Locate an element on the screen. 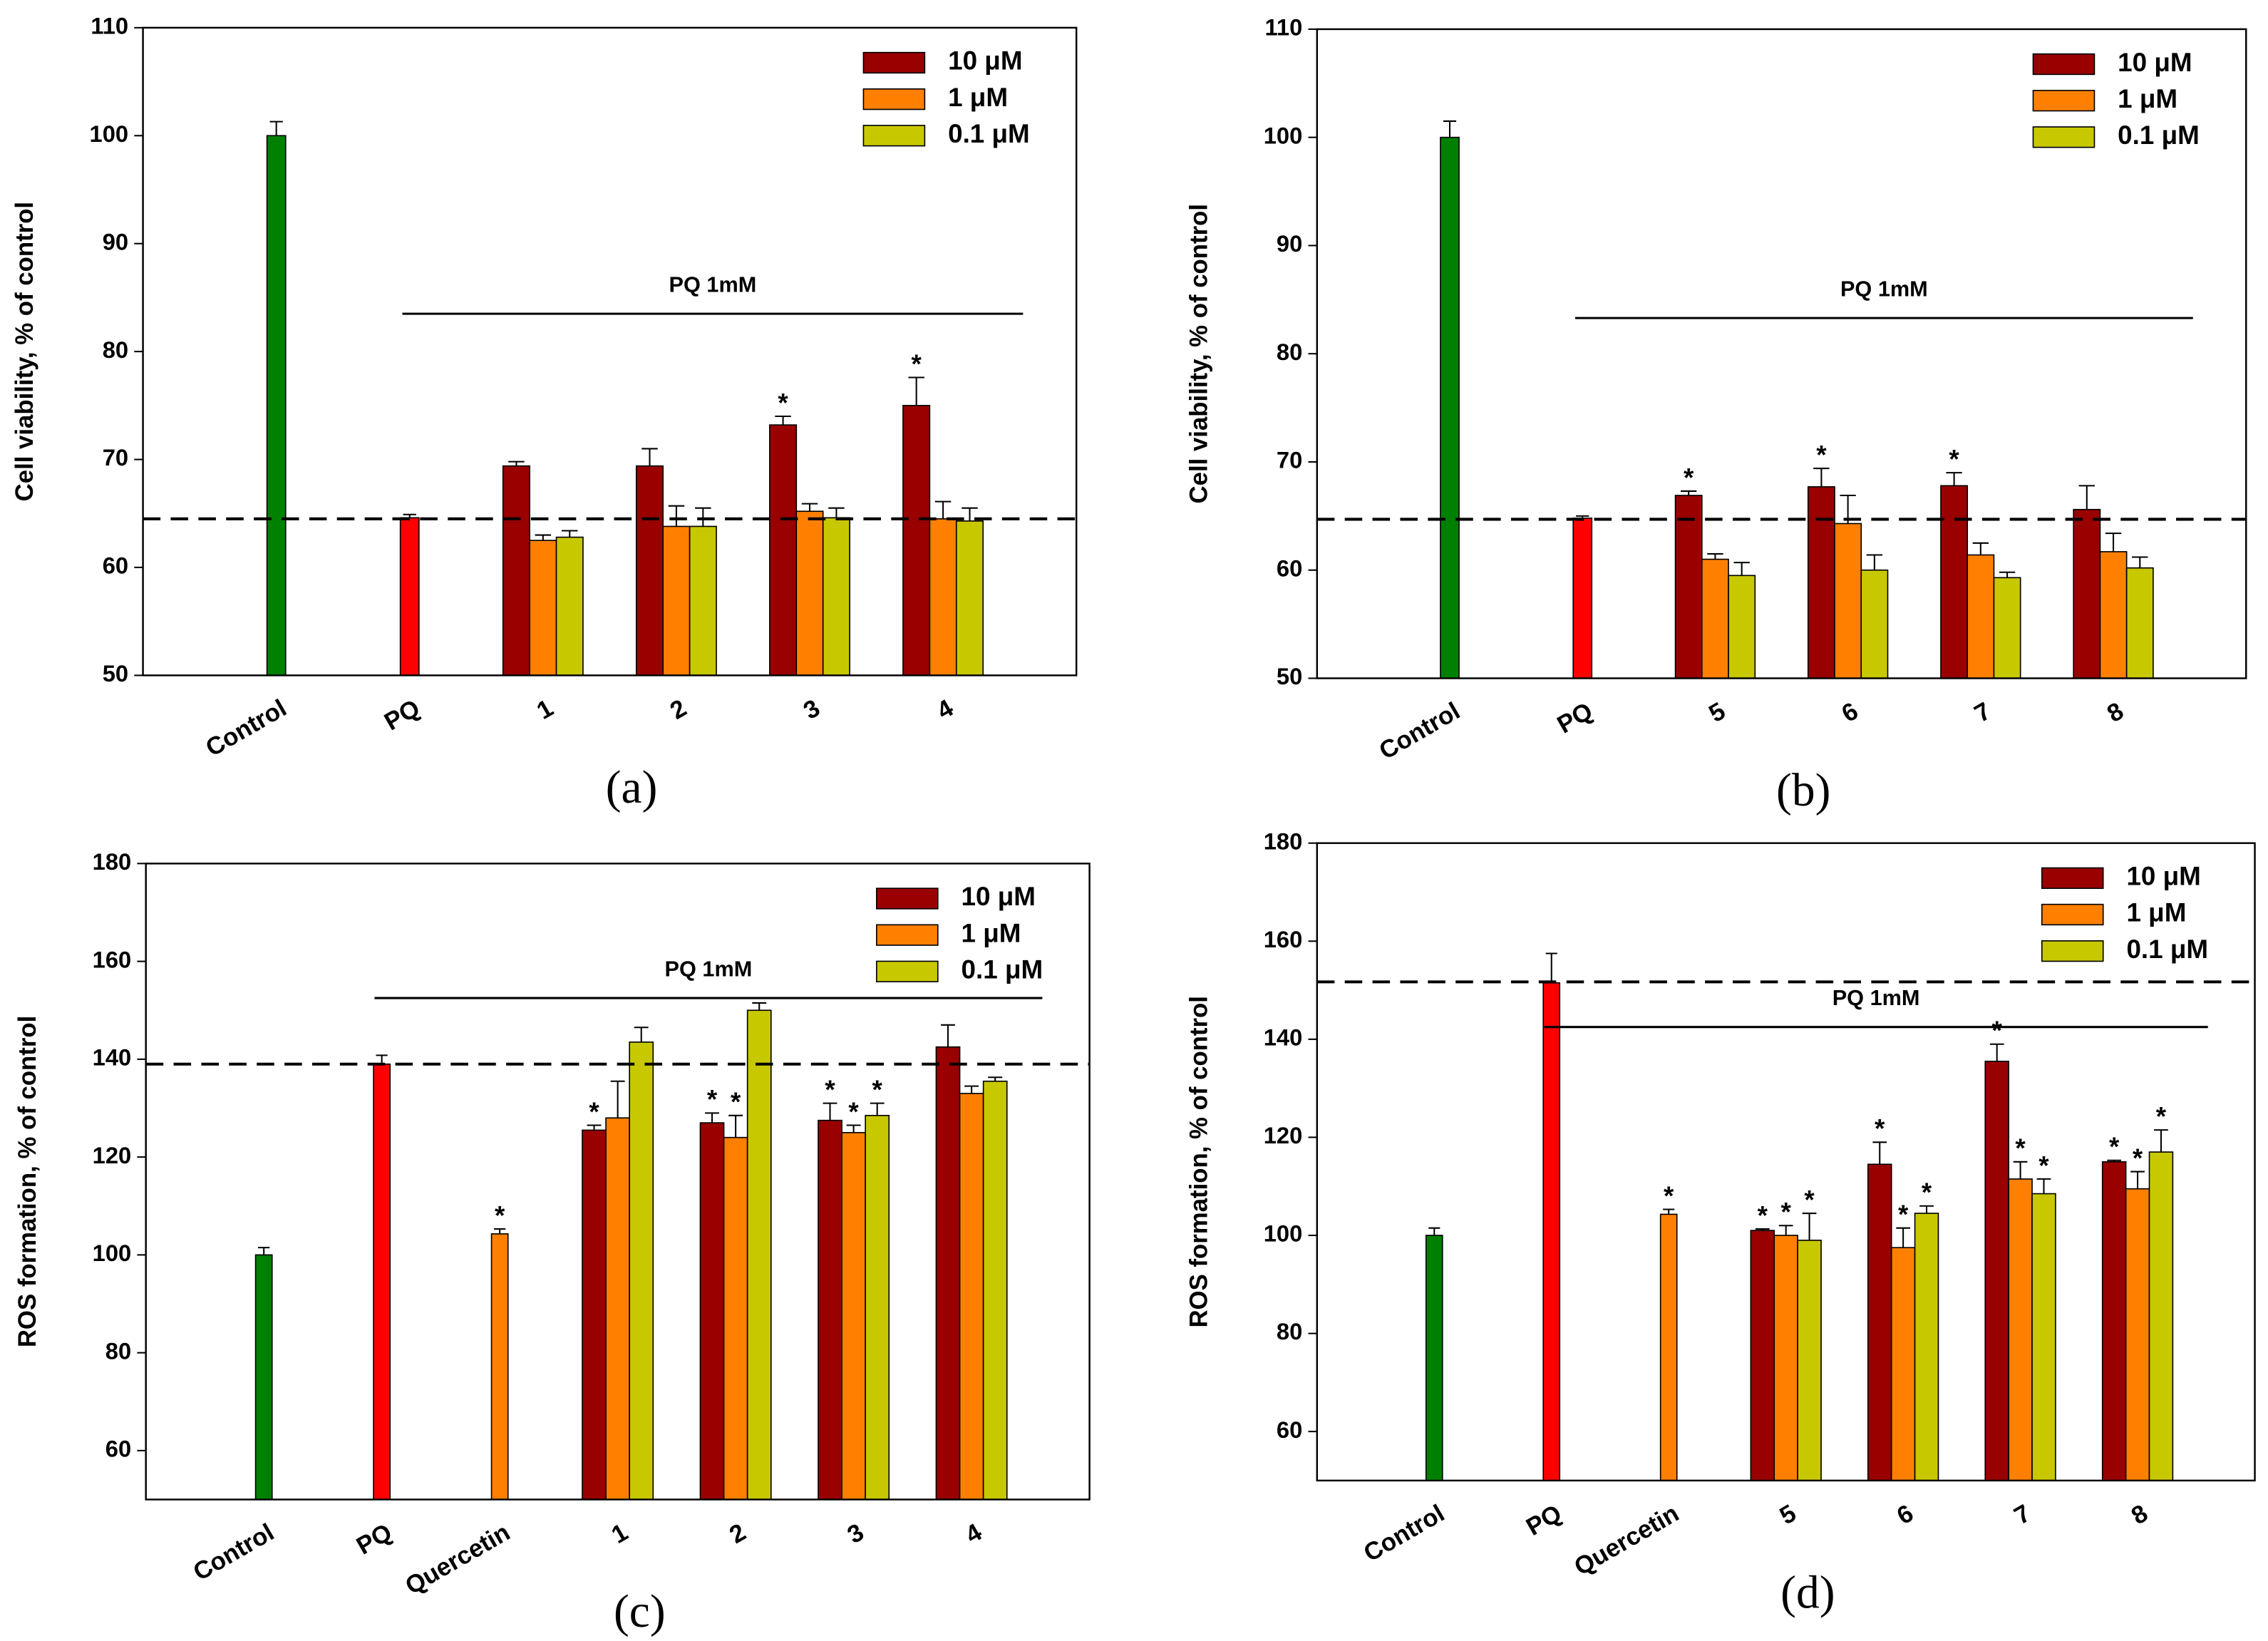 This screenshot has width=2268, height=1641. y-tick-label: 110 is located at coordinates (109, 26).